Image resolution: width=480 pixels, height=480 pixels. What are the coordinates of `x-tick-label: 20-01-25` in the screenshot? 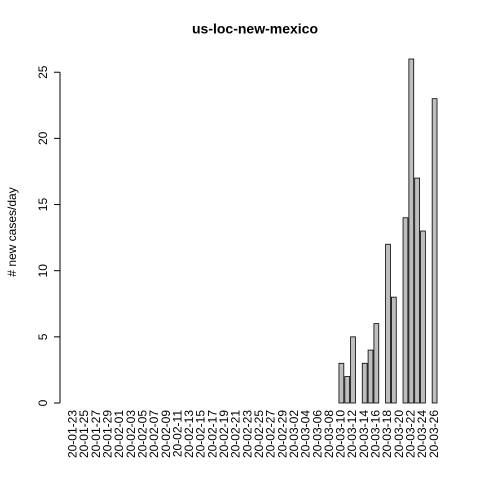 It's located at (84, 434).